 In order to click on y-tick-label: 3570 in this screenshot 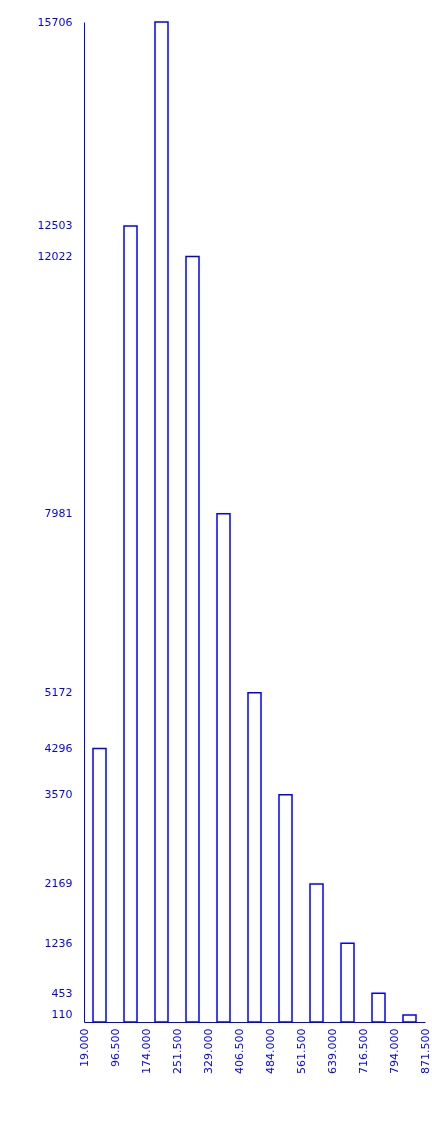, I will do `click(58, 795)`.